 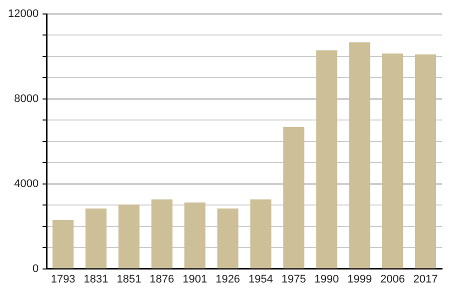 I want to click on x-tick-label: 2017, so click(x=425, y=279).